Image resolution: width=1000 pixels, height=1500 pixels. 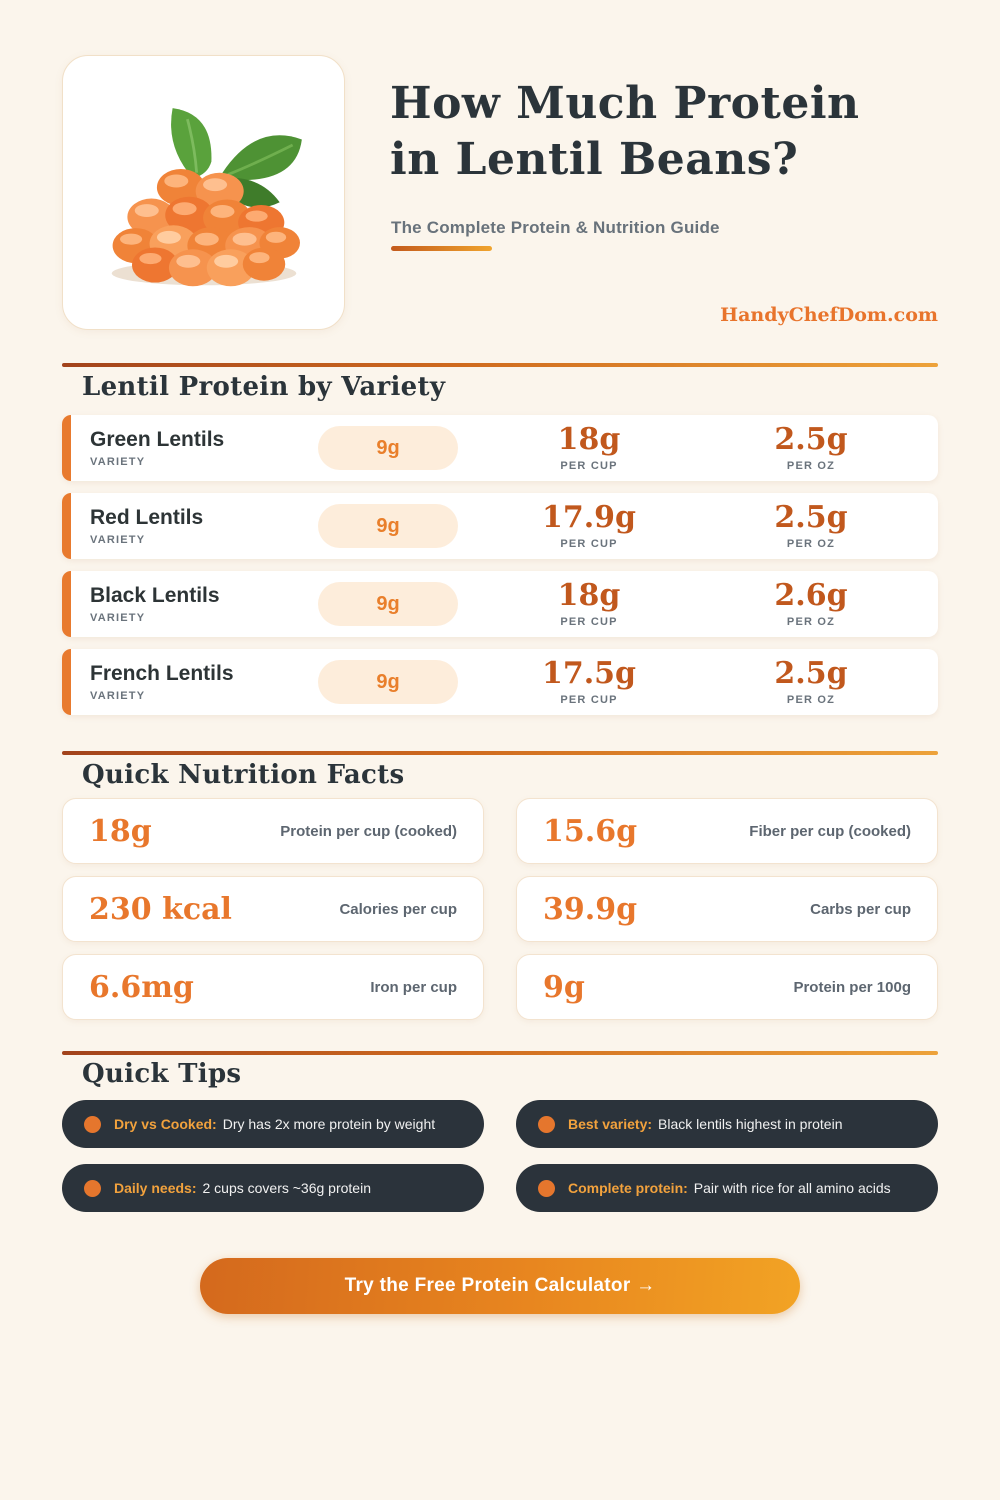 I want to click on fact-value: 6.6mg, so click(x=141, y=987).